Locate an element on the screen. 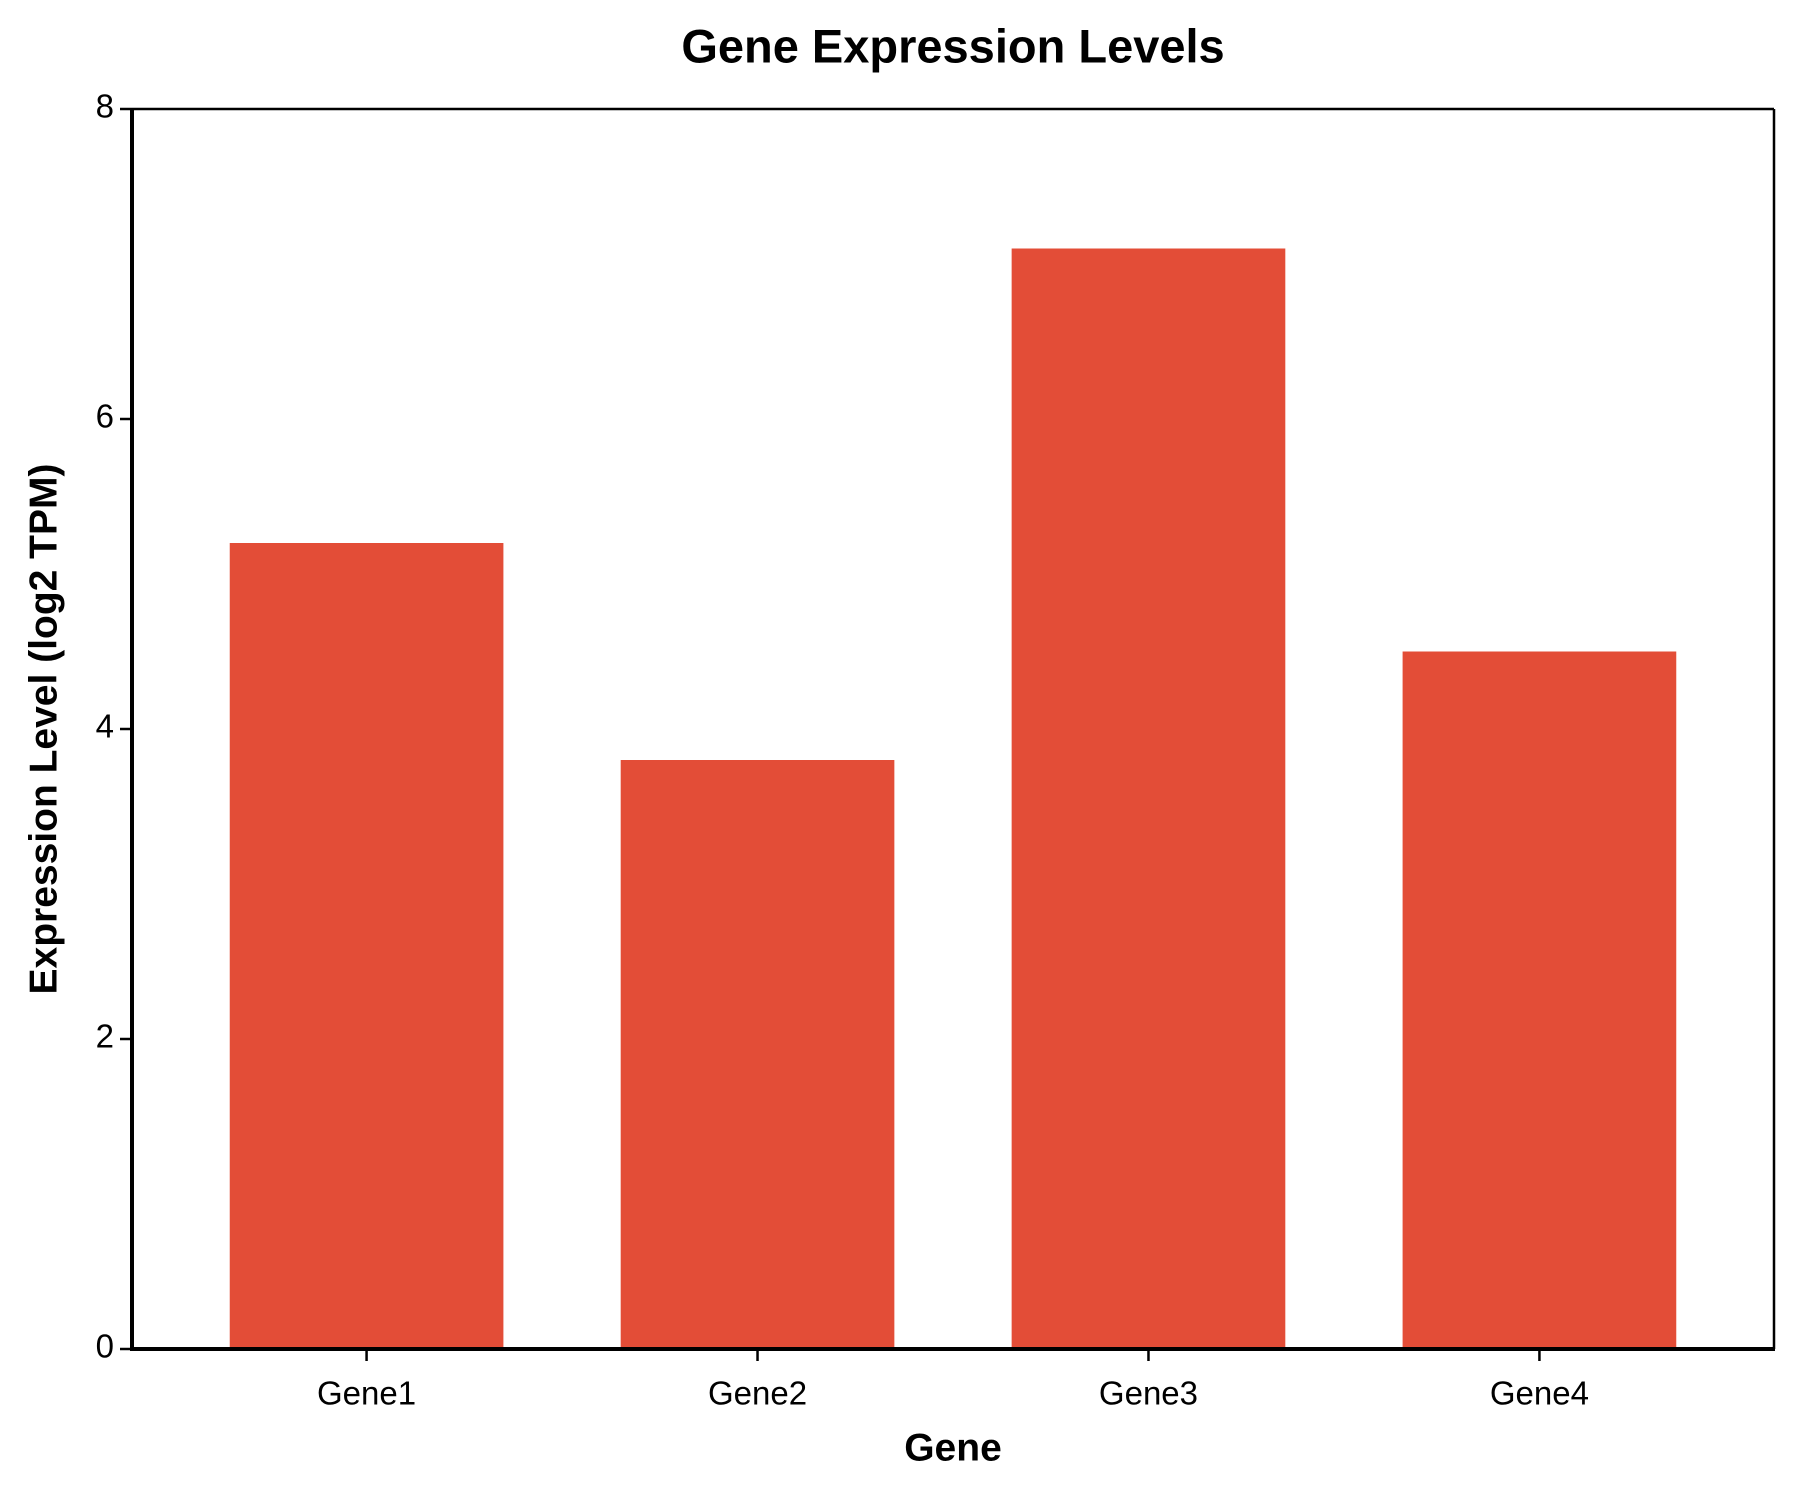 The width and height of the screenshot is (1800, 1500). y-axis-label: Expression Level (log2 TPM) is located at coordinates (43, 729).